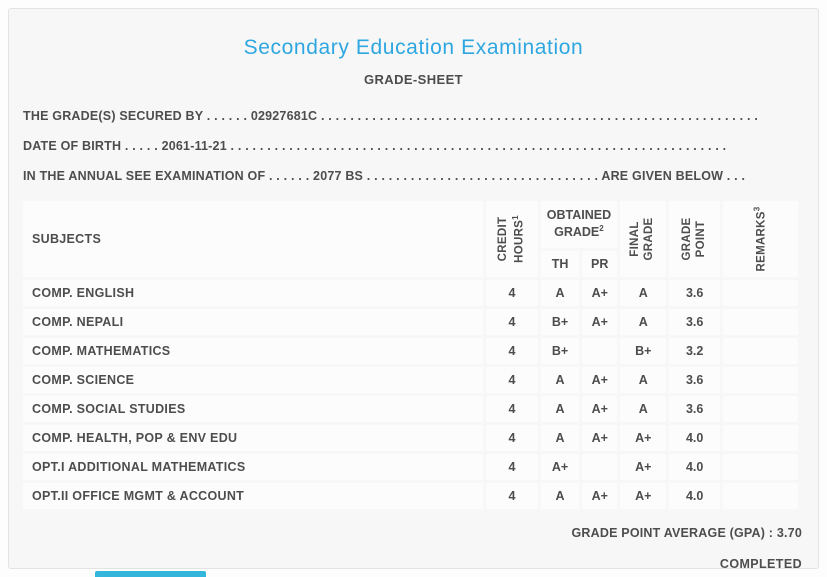 The width and height of the screenshot is (827, 577). I want to click on below-fold-element, so click(150, 574).